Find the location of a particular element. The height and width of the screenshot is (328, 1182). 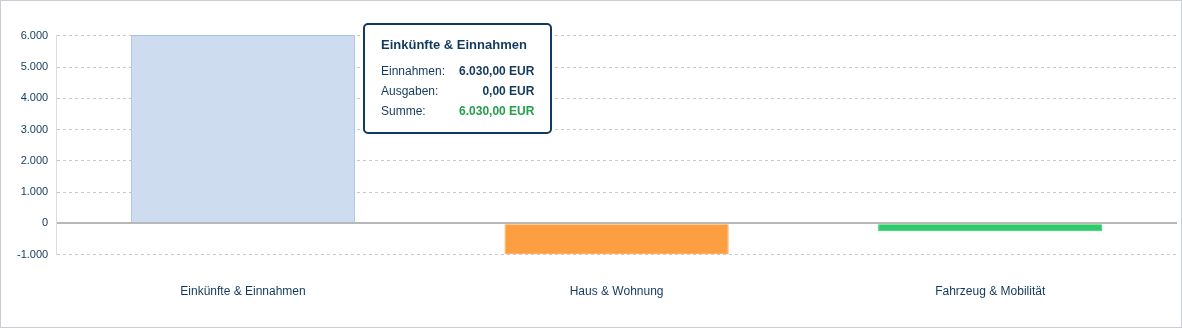

annotation: Einkünfte & Einnahmen is located at coordinates (454, 44).